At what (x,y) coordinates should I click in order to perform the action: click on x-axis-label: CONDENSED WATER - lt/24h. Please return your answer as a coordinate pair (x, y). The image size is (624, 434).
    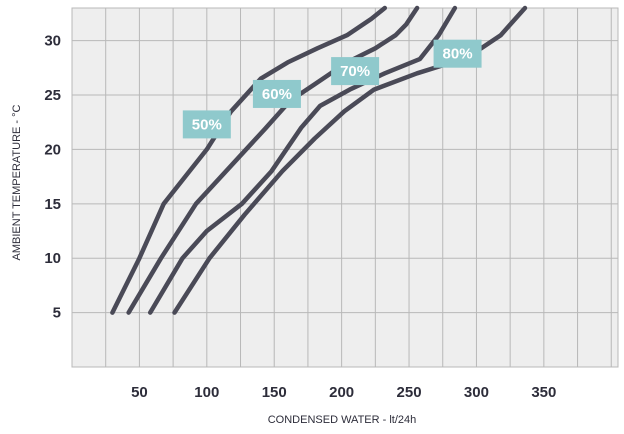
    Looking at the image, I should click on (342, 420).